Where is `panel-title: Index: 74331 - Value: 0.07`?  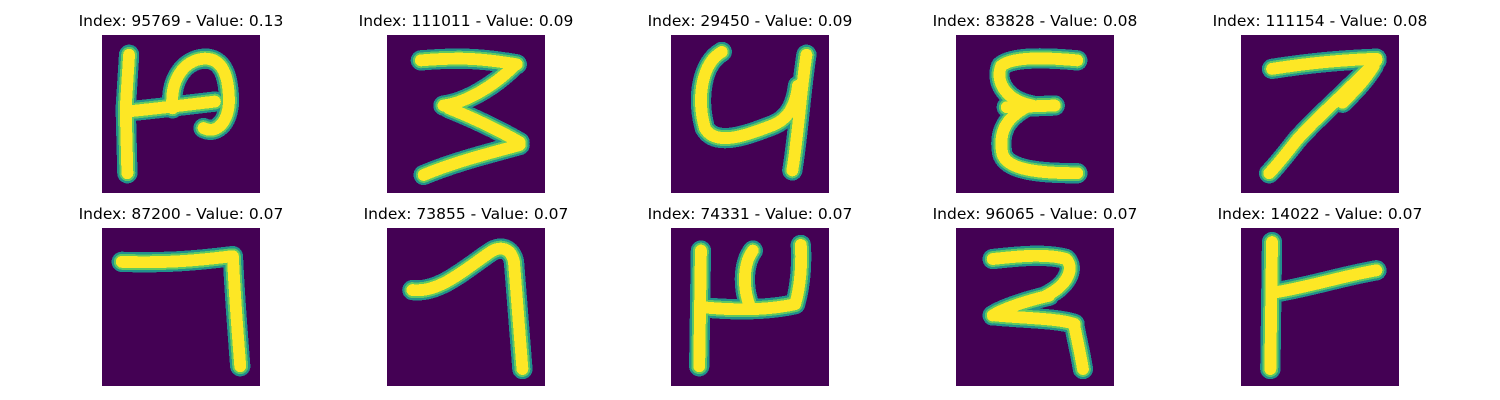
panel-title: Index: 74331 - Value: 0.07 is located at coordinates (750, 214).